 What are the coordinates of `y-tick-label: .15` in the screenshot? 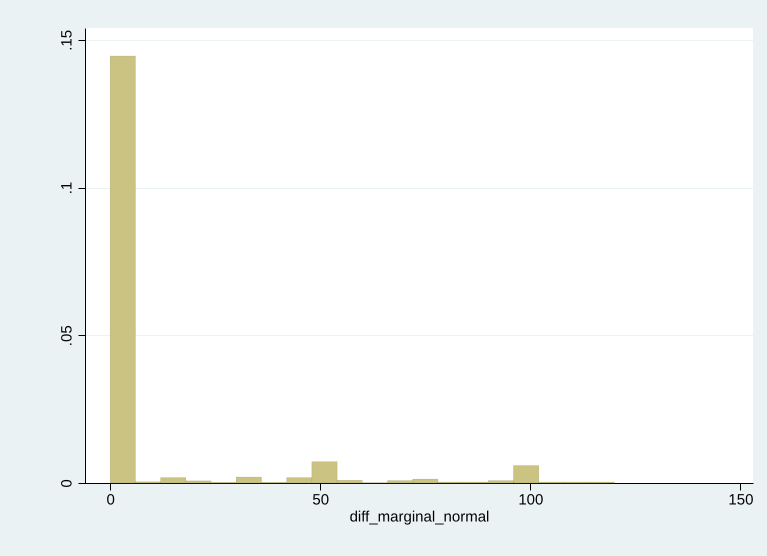 It's located at (67, 40).